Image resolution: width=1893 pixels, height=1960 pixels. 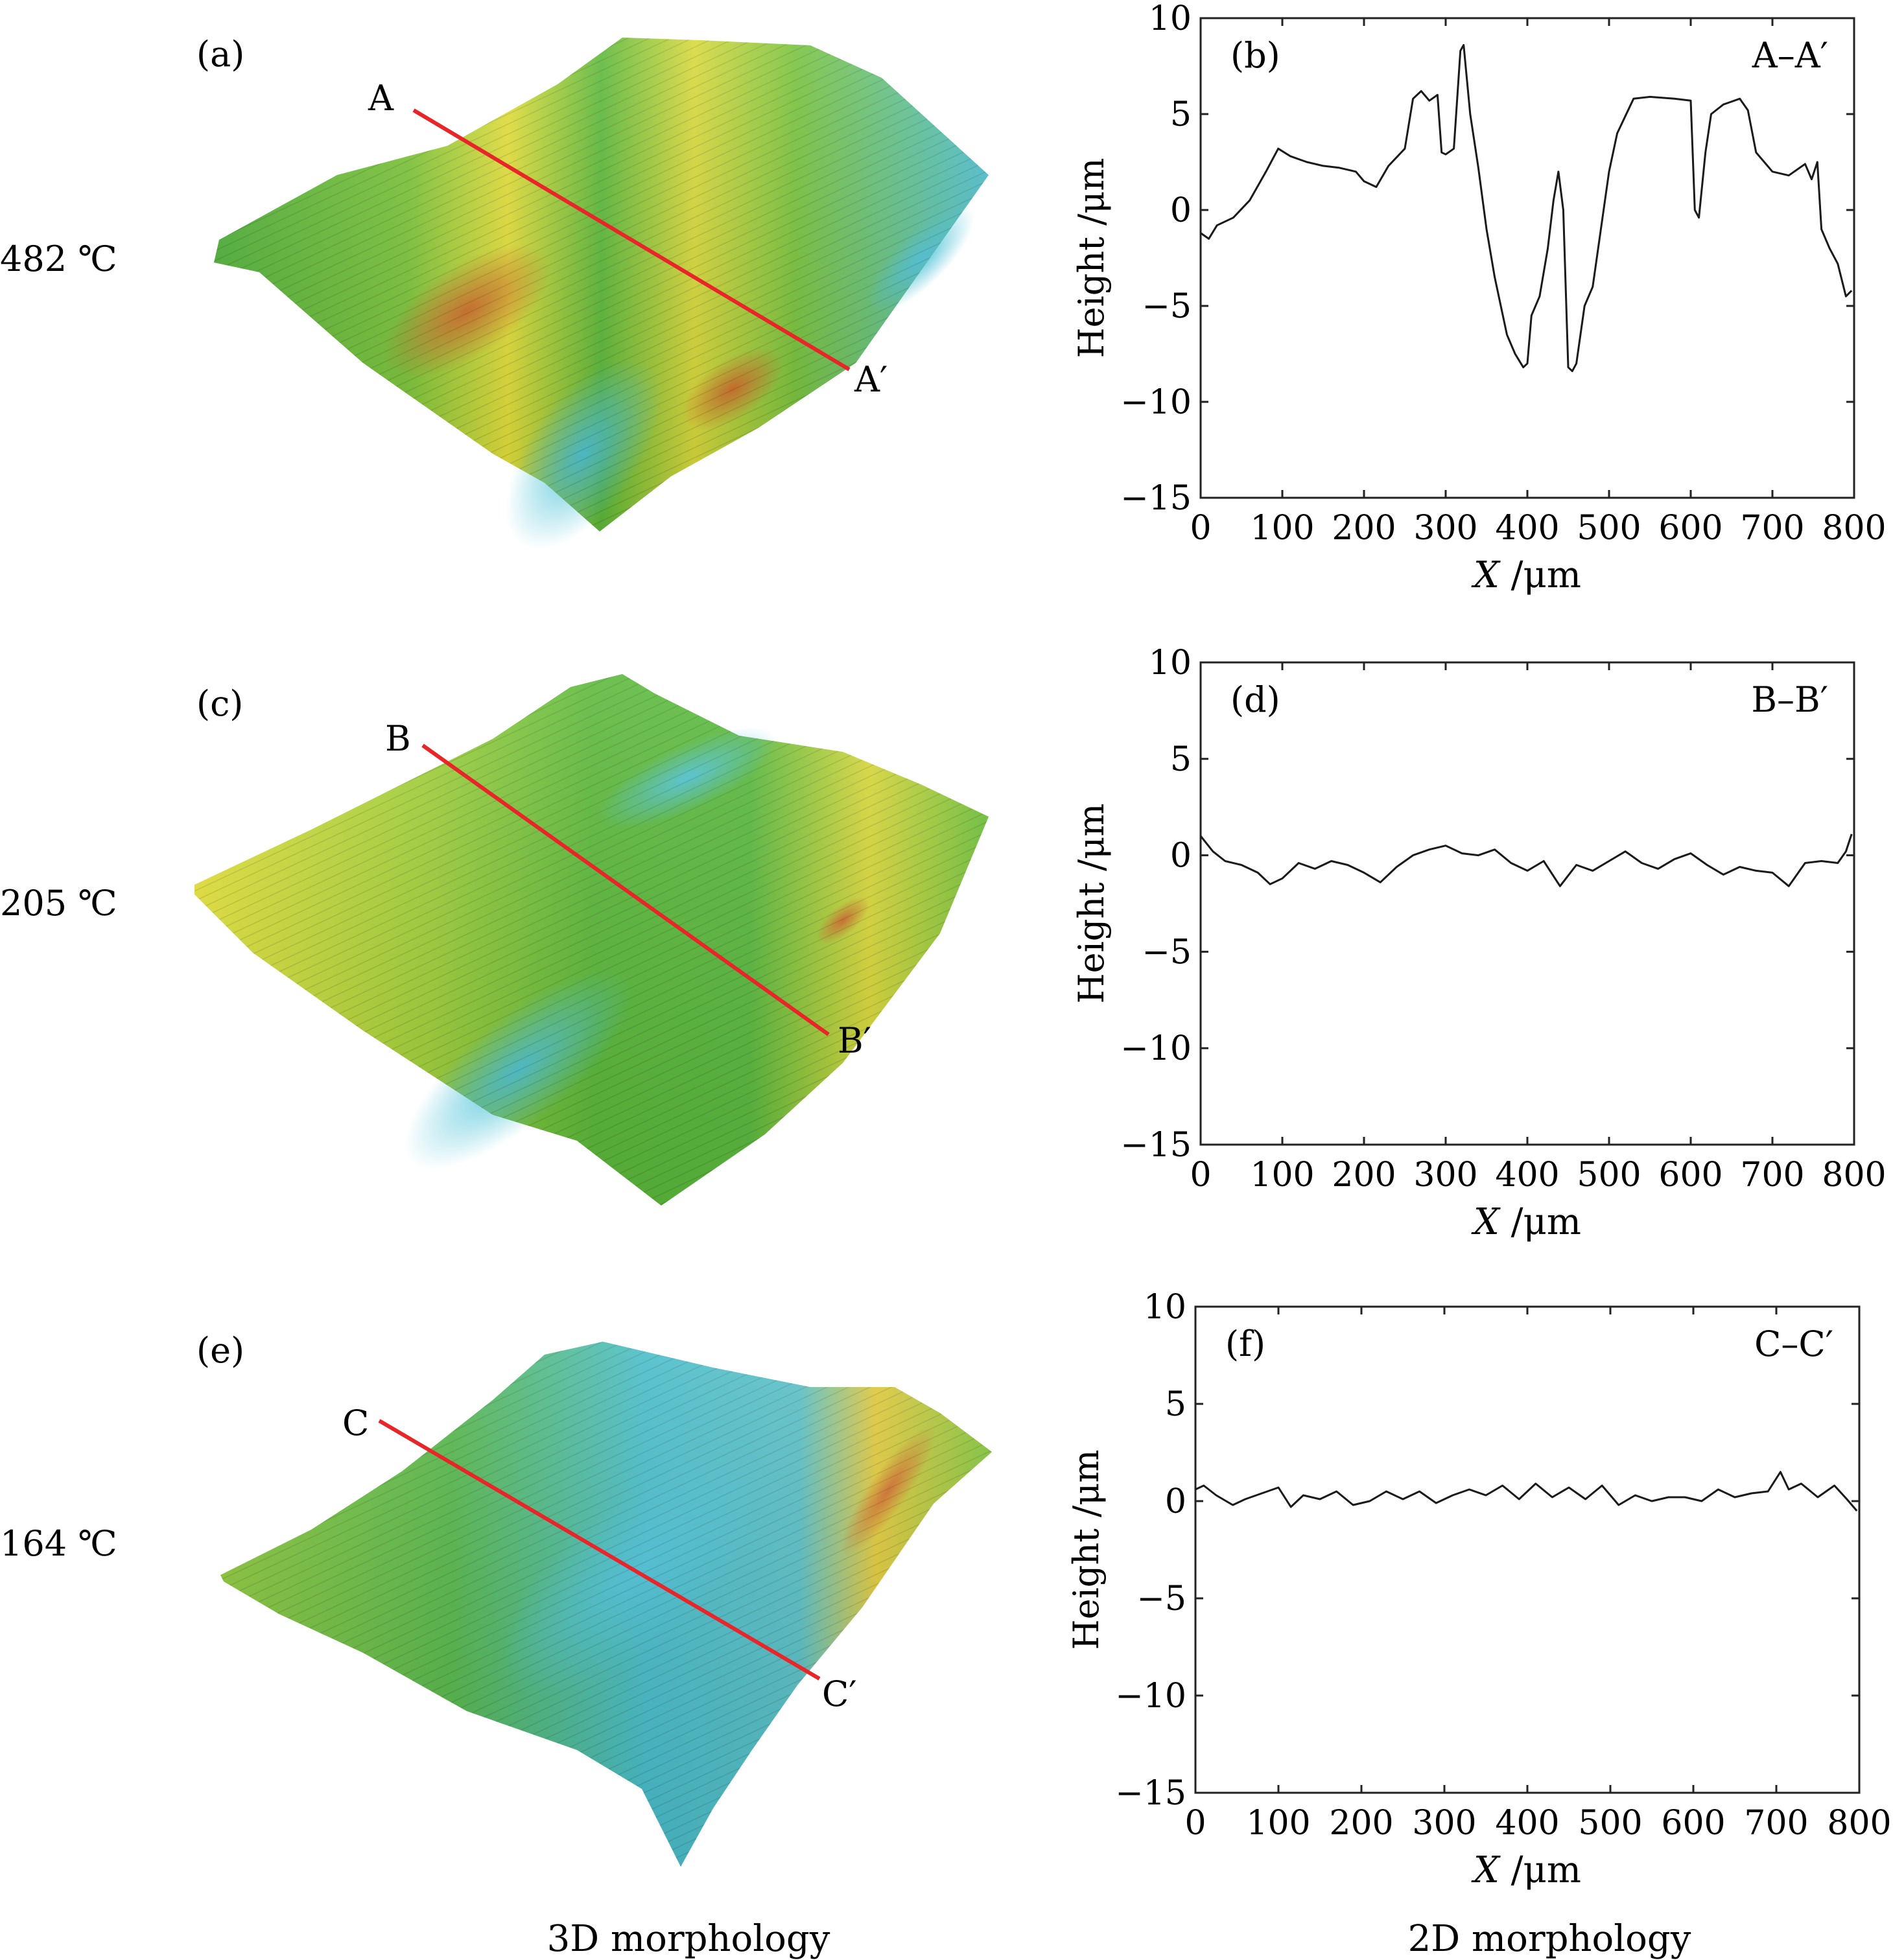 What do you see at coordinates (1255, 699) in the screenshot?
I see `panel-tag: (d)` at bounding box center [1255, 699].